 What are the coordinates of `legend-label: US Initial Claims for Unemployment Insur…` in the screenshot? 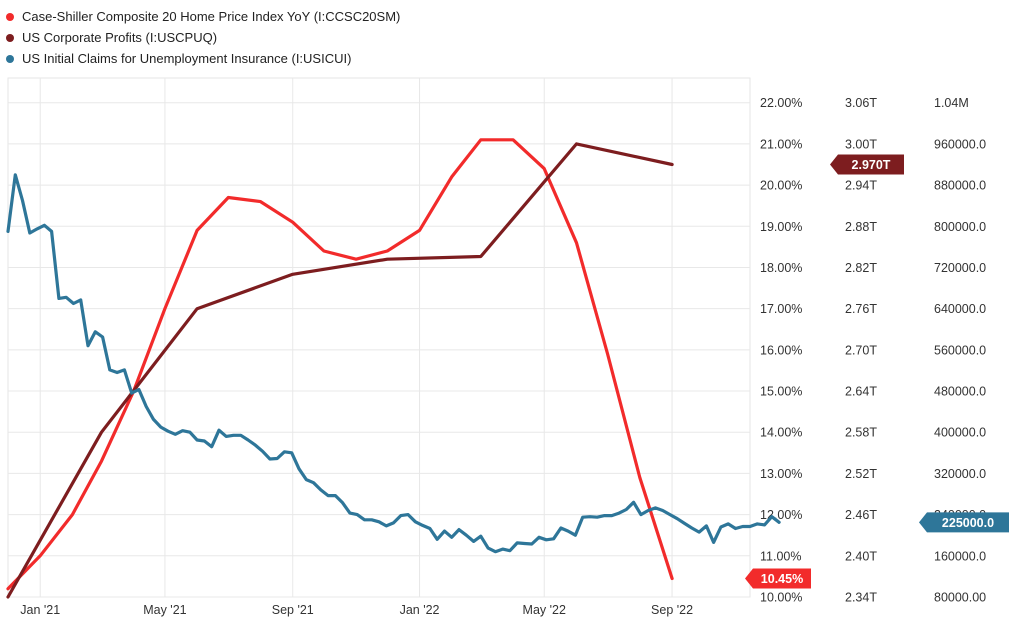 It's located at (187, 58).